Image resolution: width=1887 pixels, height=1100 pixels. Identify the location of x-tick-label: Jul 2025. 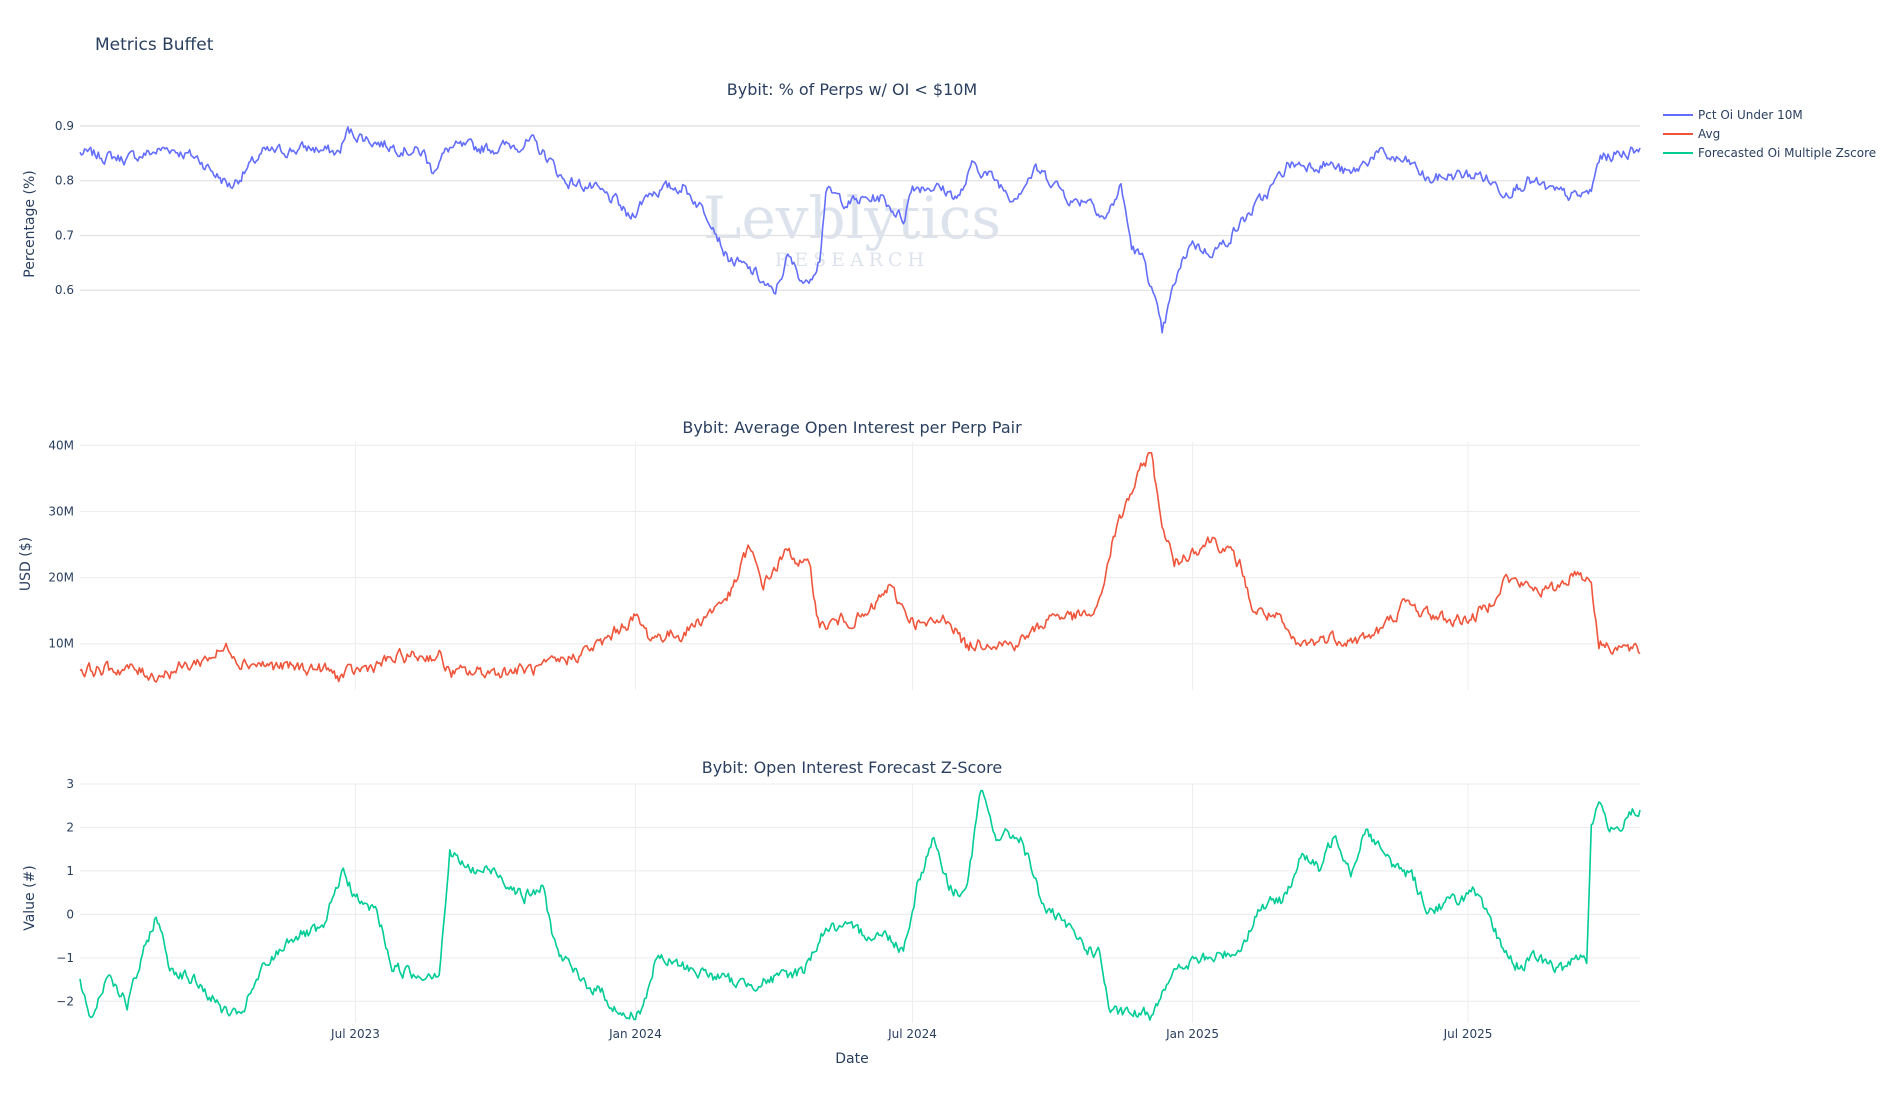
(1468, 1034).